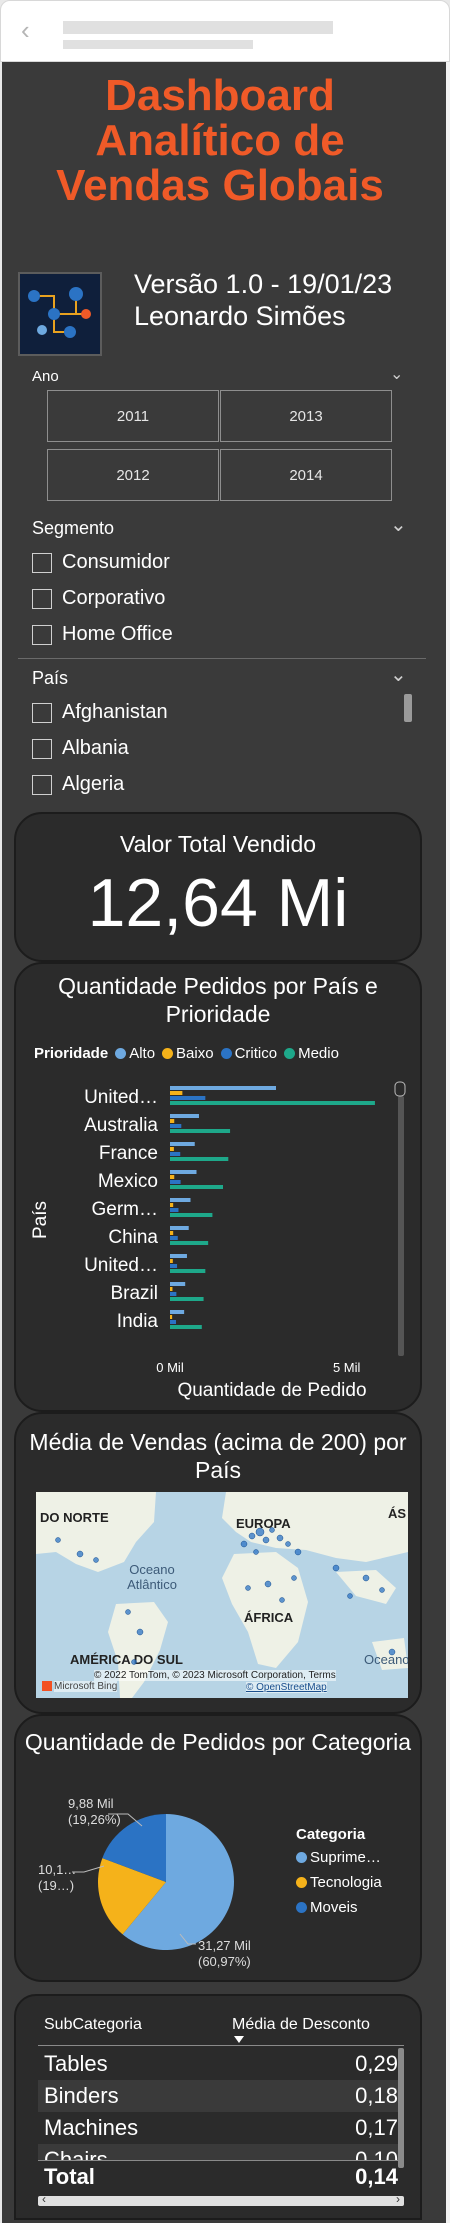 The width and height of the screenshot is (450, 2223). What do you see at coordinates (50, 678) in the screenshot?
I see `country-slicer-label: País` at bounding box center [50, 678].